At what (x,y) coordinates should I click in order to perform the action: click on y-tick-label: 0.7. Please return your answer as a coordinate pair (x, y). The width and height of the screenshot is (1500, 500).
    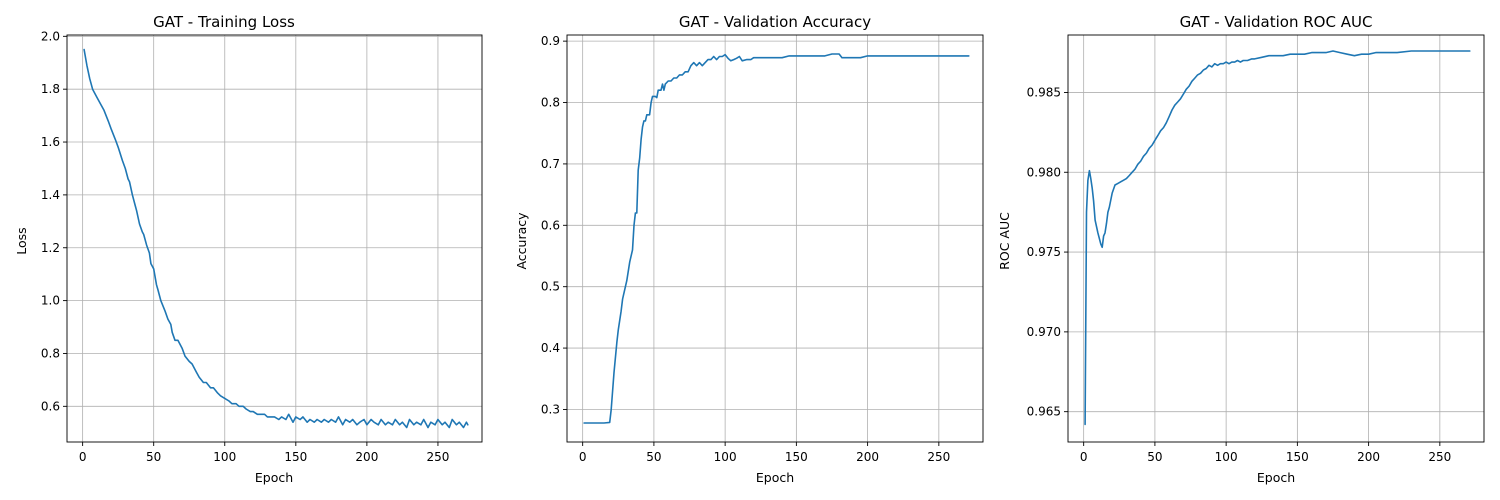
    Looking at the image, I should click on (550, 164).